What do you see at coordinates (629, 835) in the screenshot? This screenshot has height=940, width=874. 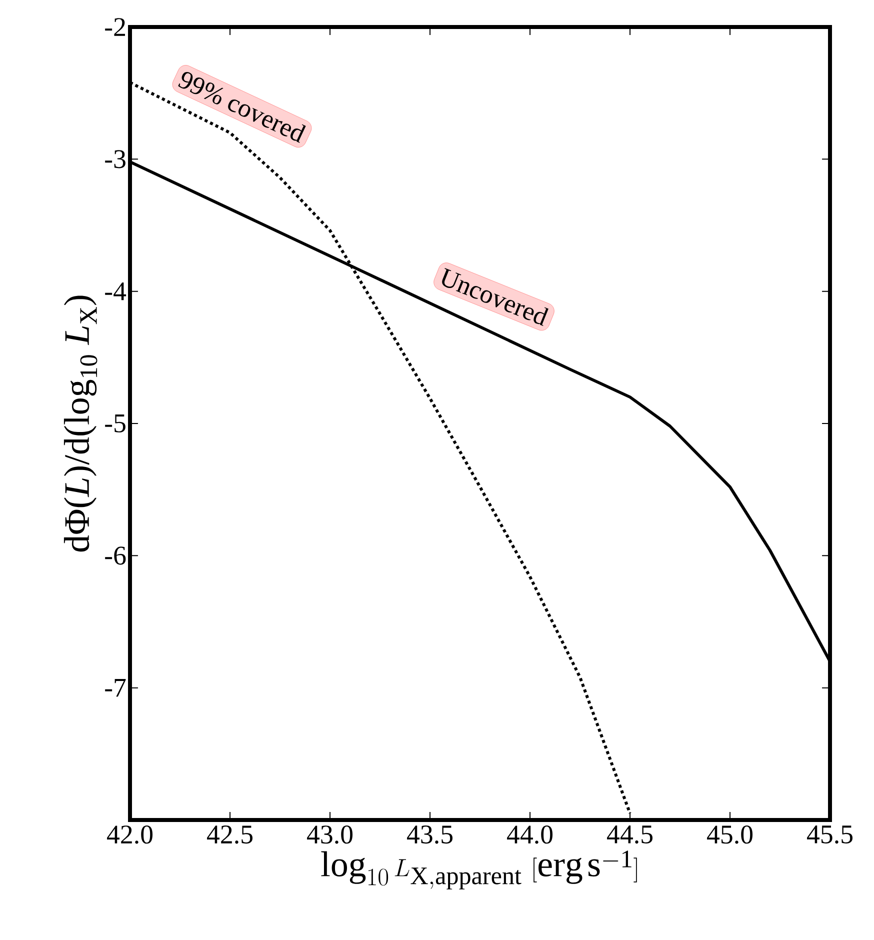 I see `x-tick-label: 44.5` at bounding box center [629, 835].